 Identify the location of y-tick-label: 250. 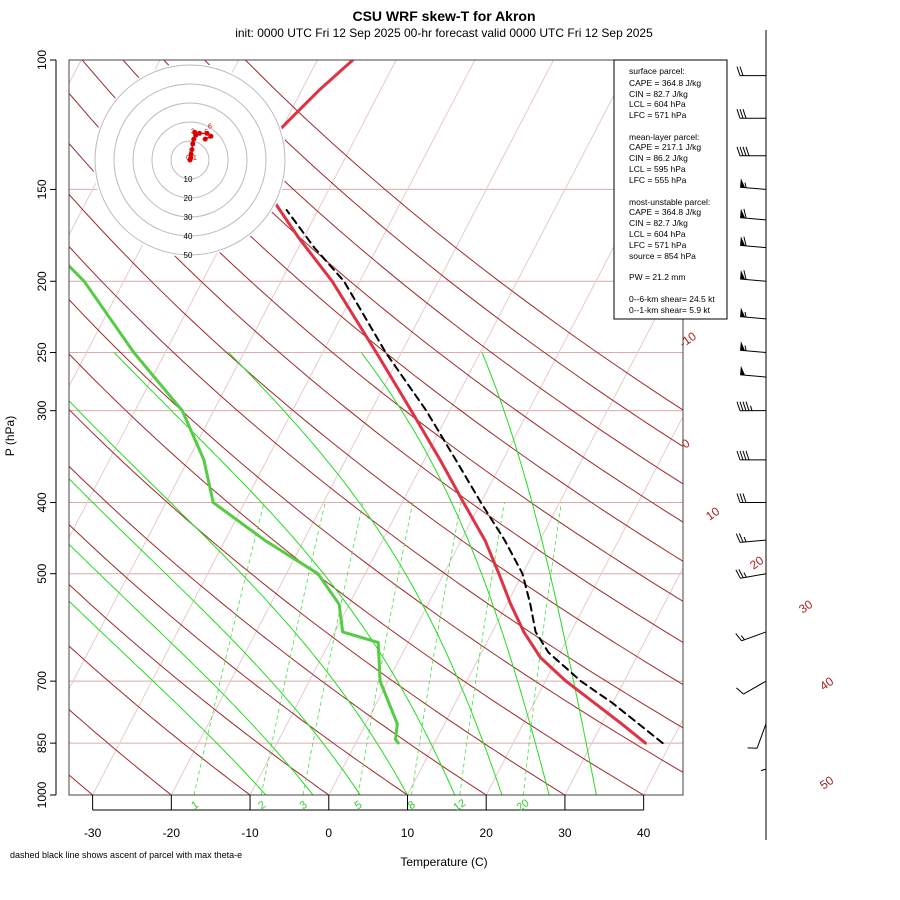
(42, 352).